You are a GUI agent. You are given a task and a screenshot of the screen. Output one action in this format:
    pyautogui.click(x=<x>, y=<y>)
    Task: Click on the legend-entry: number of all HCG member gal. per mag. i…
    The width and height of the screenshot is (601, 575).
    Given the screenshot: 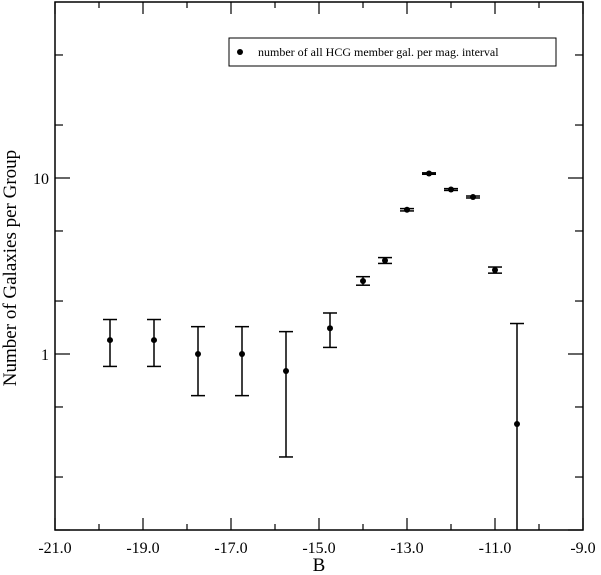 What is the action you would take?
    pyautogui.click(x=378, y=52)
    